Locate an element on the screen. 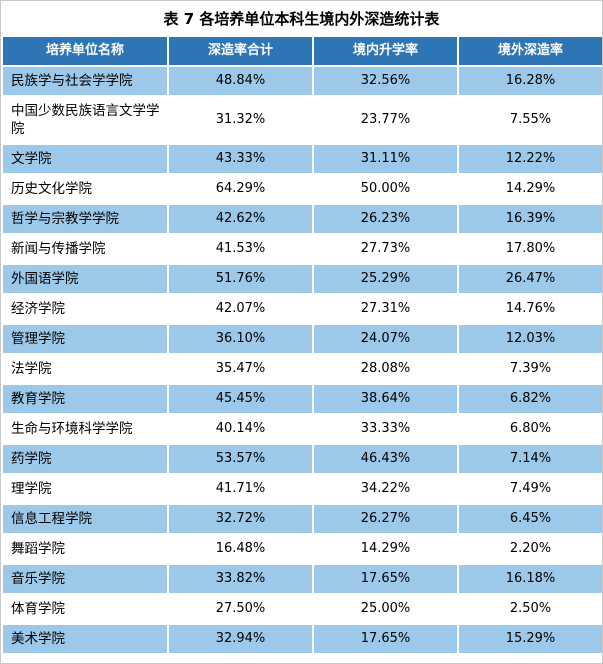 The width and height of the screenshot is (603, 664). rate-cell: 32.72% is located at coordinates (240, 519).